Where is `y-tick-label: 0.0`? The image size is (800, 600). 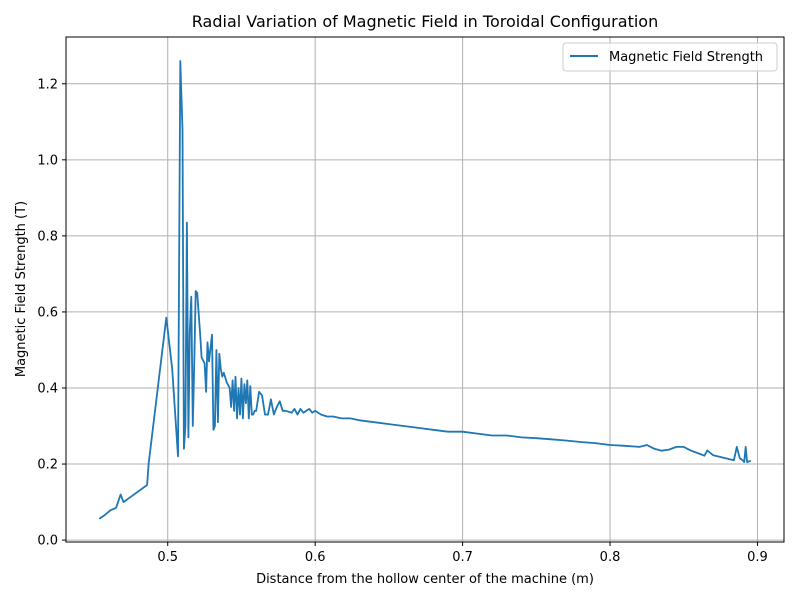
y-tick-label: 0.0 is located at coordinates (47, 541).